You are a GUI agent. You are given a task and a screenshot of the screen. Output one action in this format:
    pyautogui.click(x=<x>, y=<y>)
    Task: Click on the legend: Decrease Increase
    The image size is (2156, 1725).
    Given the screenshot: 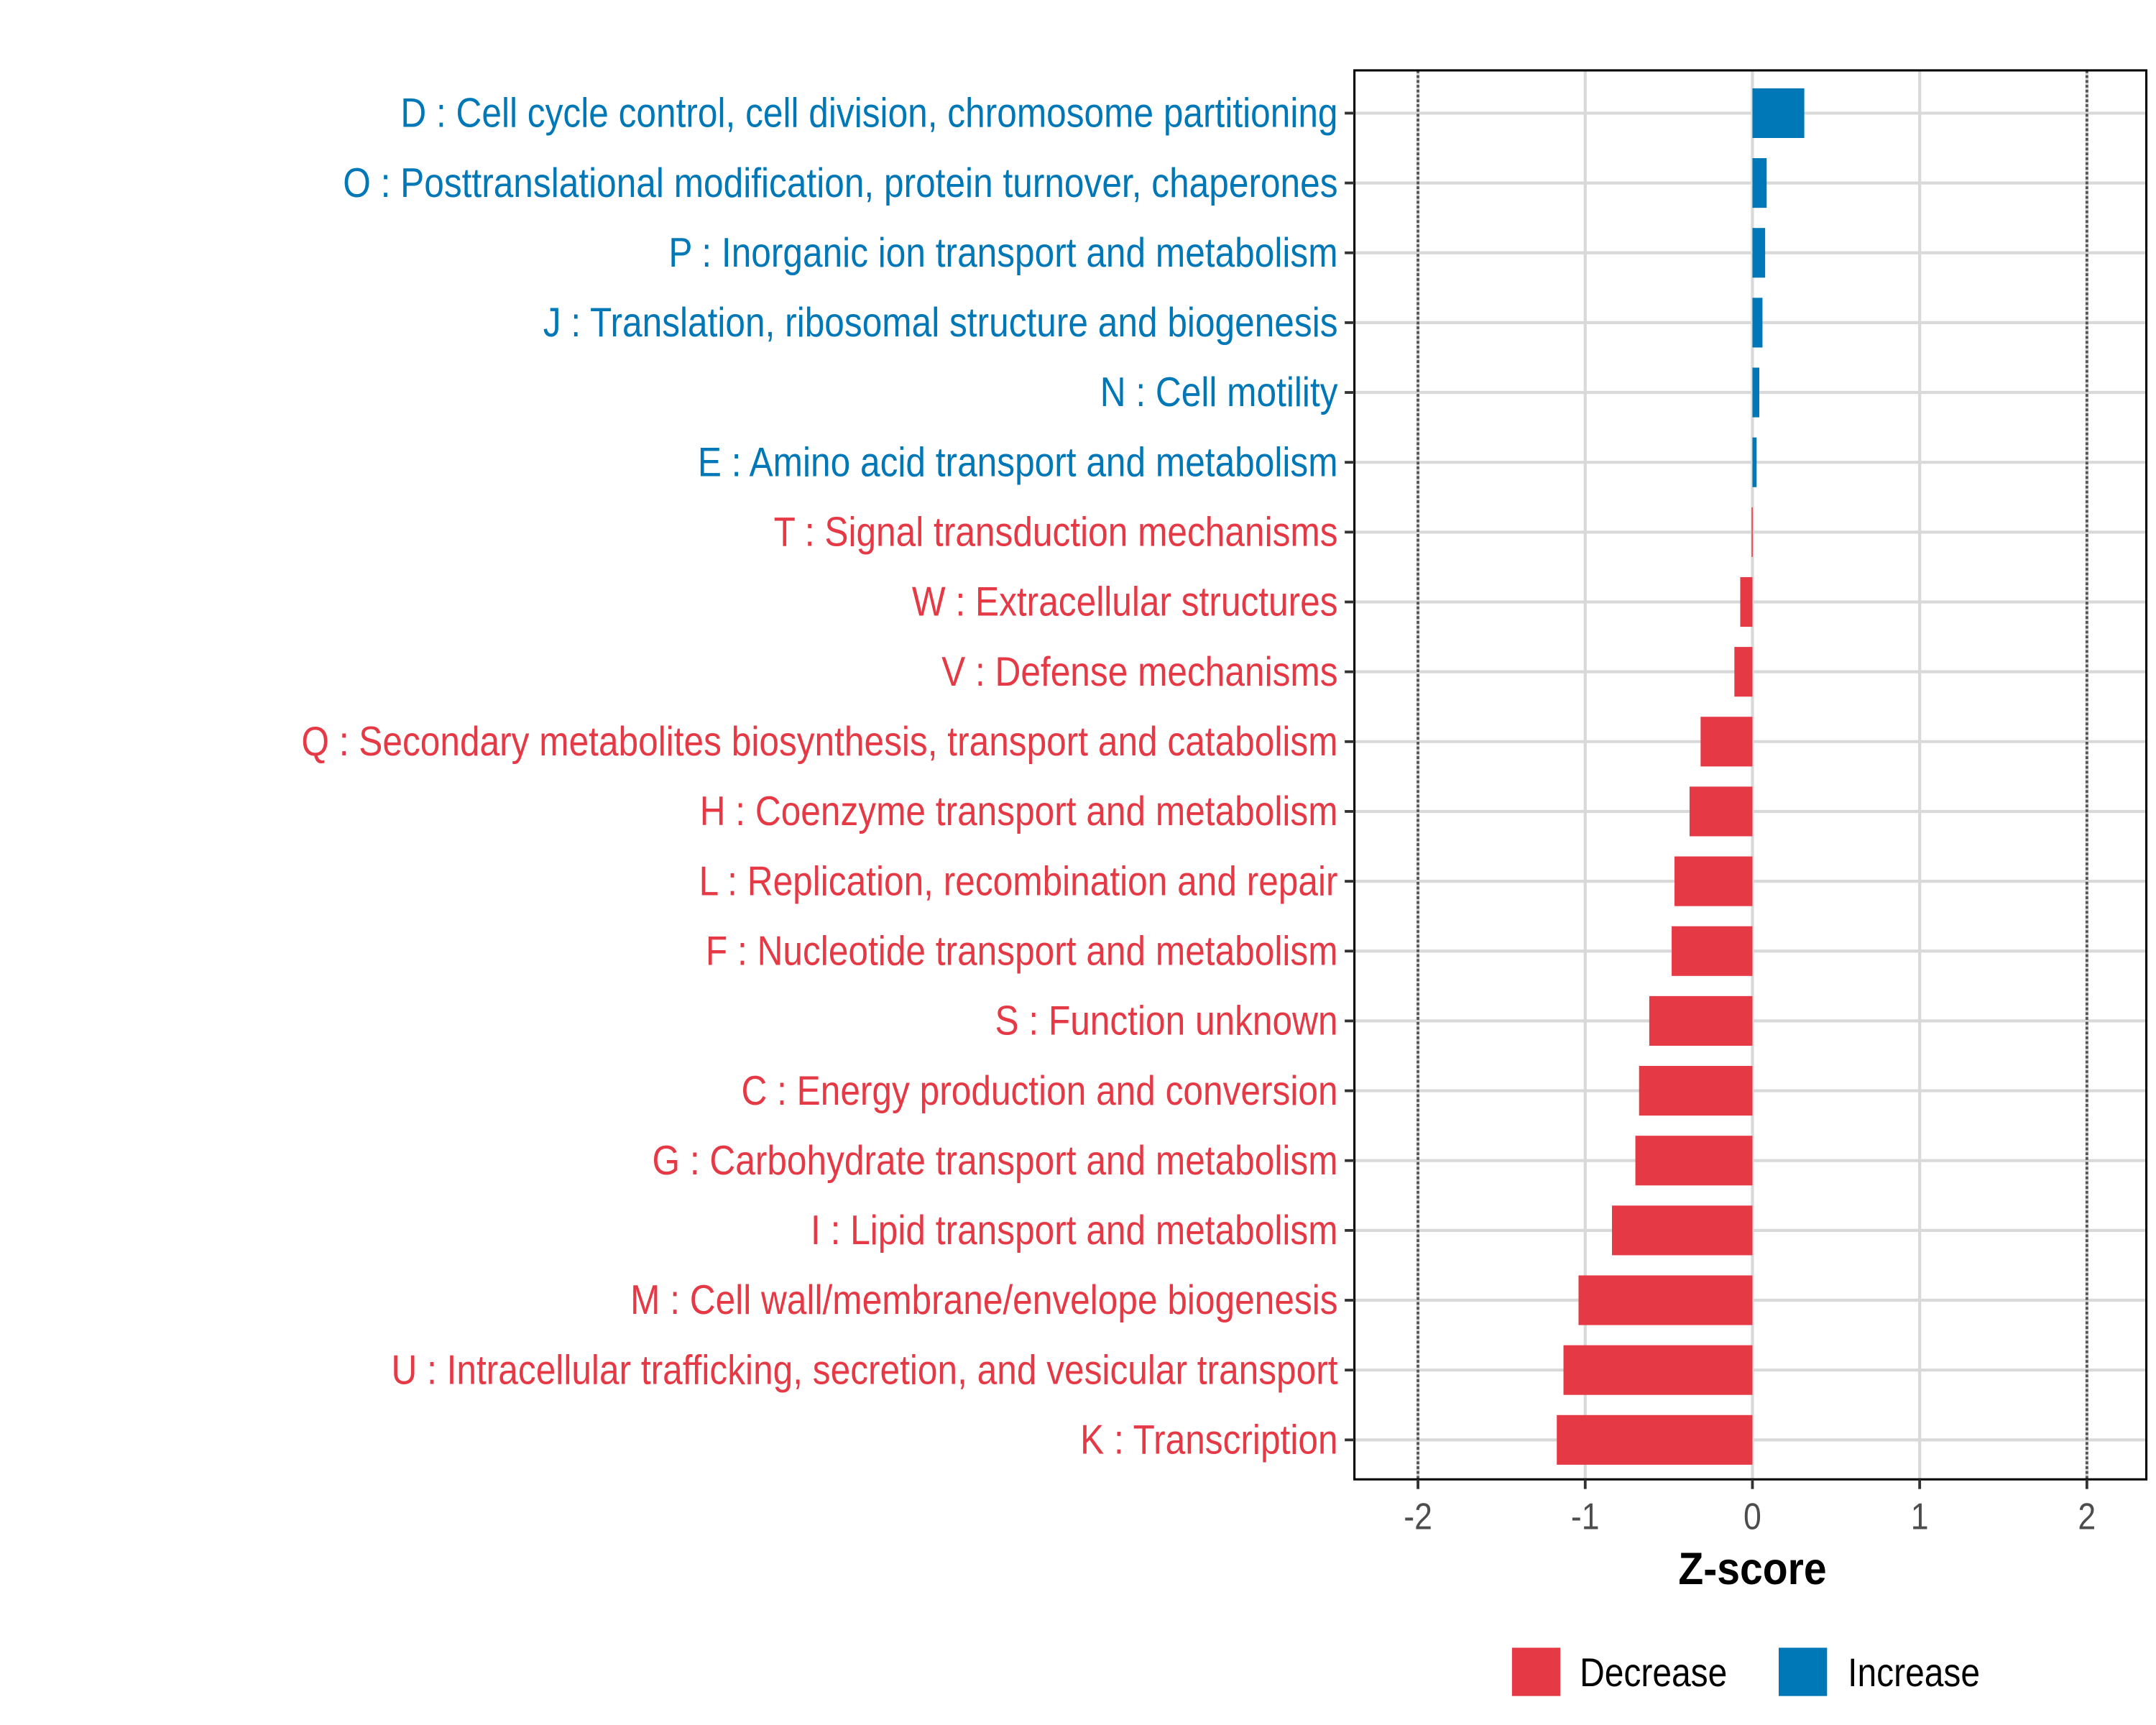 What is the action you would take?
    pyautogui.click(x=1745, y=1671)
    